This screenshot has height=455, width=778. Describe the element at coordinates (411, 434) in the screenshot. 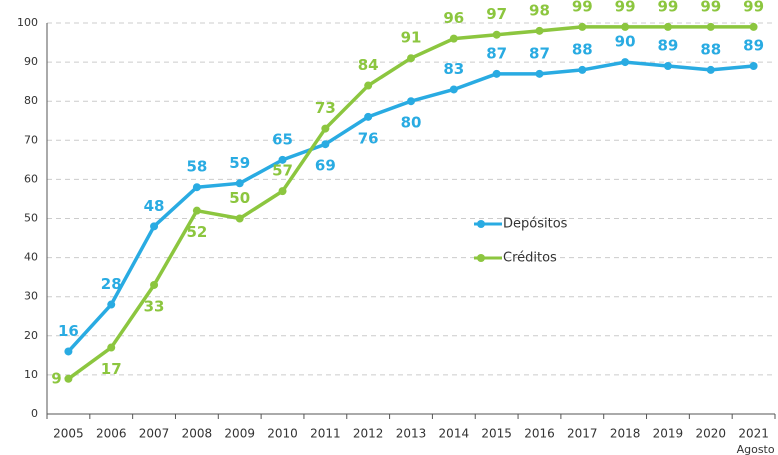

I see `x-tick-label: 2013` at that location.